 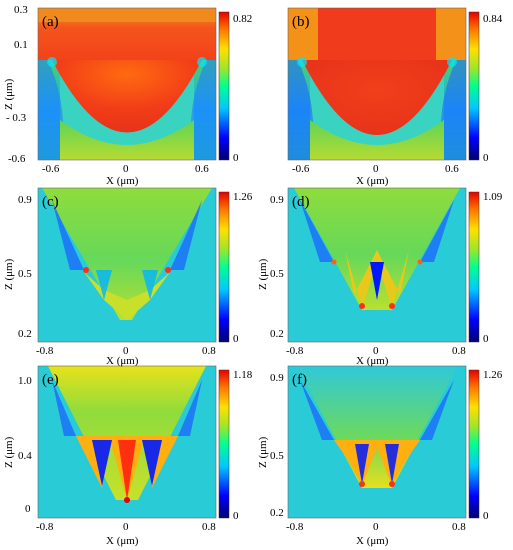 I want to click on x-tick-c-1: 0, so click(x=126, y=351).